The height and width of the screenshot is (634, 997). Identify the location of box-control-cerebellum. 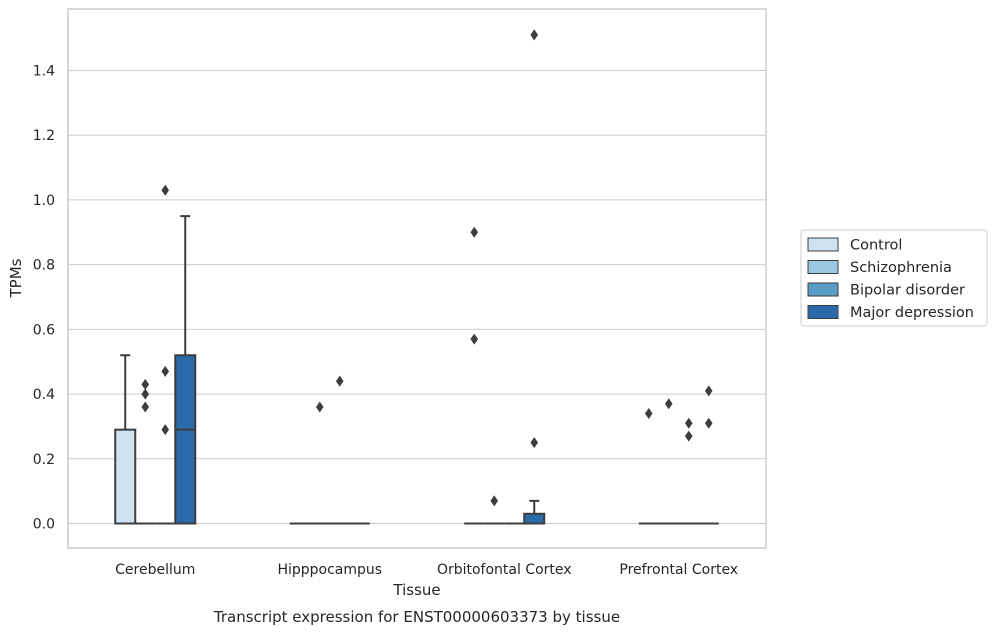
(125, 476).